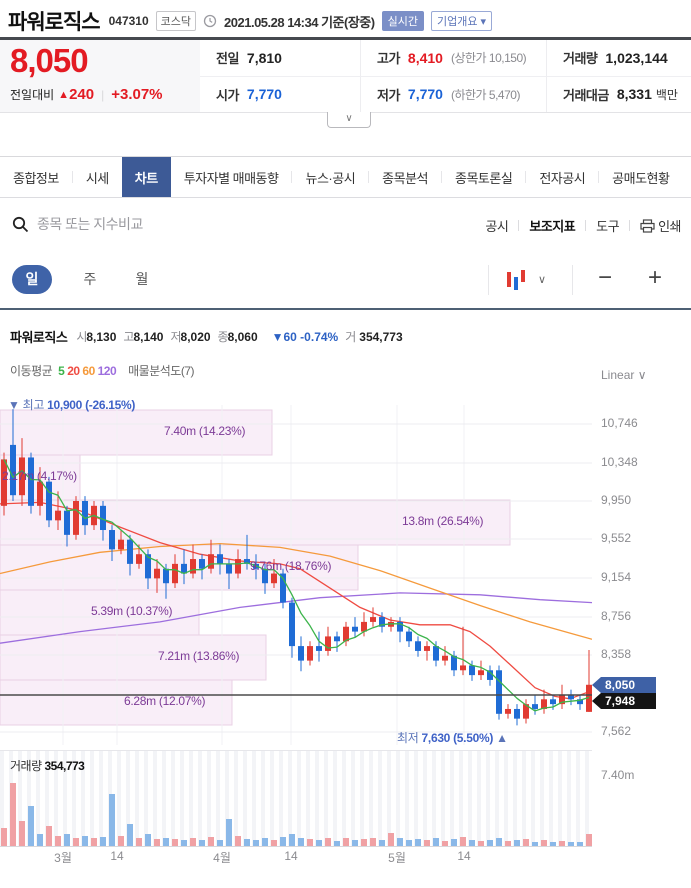  What do you see at coordinates (36, 178) in the screenshot?
I see `tab-종합정보: 종합정보` at bounding box center [36, 178].